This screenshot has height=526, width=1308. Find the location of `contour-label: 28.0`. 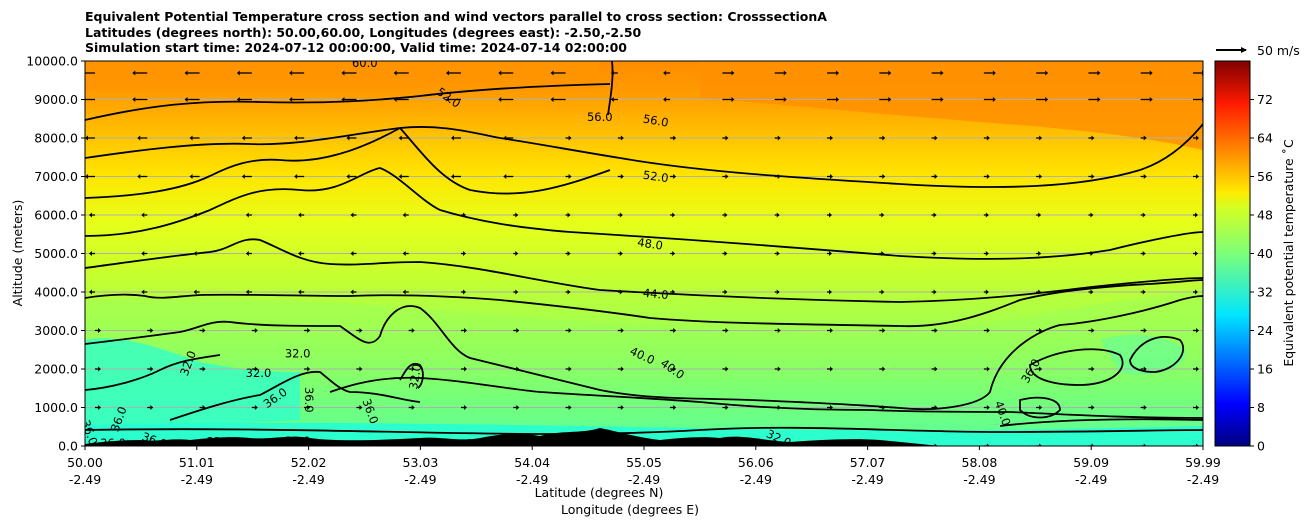

contour-label: 28.0 is located at coordinates (421, 443).